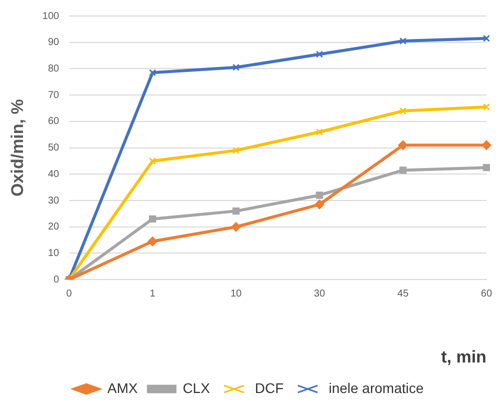 The image size is (500, 408). Describe the element at coordinates (51, 16) in the screenshot. I see `y-tick-label: 100` at that location.